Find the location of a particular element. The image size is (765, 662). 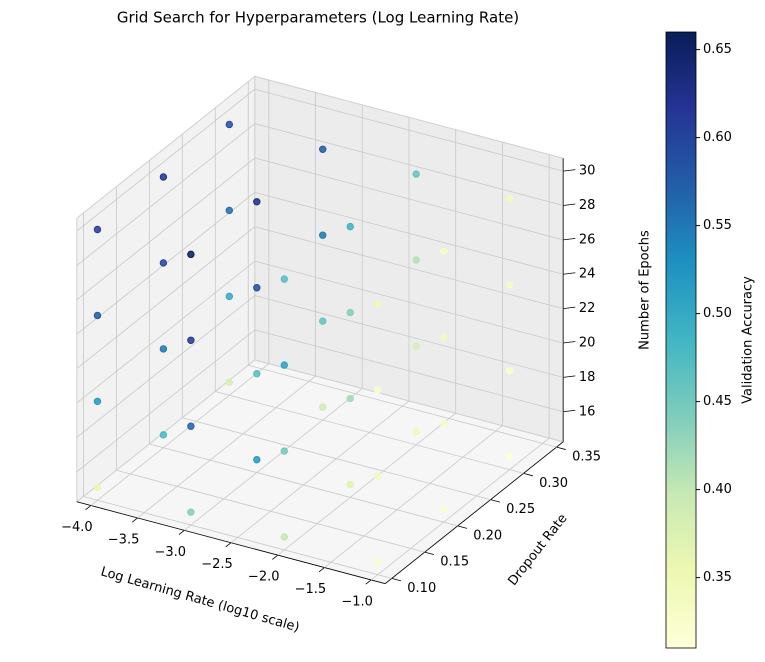

colorbar-tick-label: 0.50 is located at coordinates (717, 313).